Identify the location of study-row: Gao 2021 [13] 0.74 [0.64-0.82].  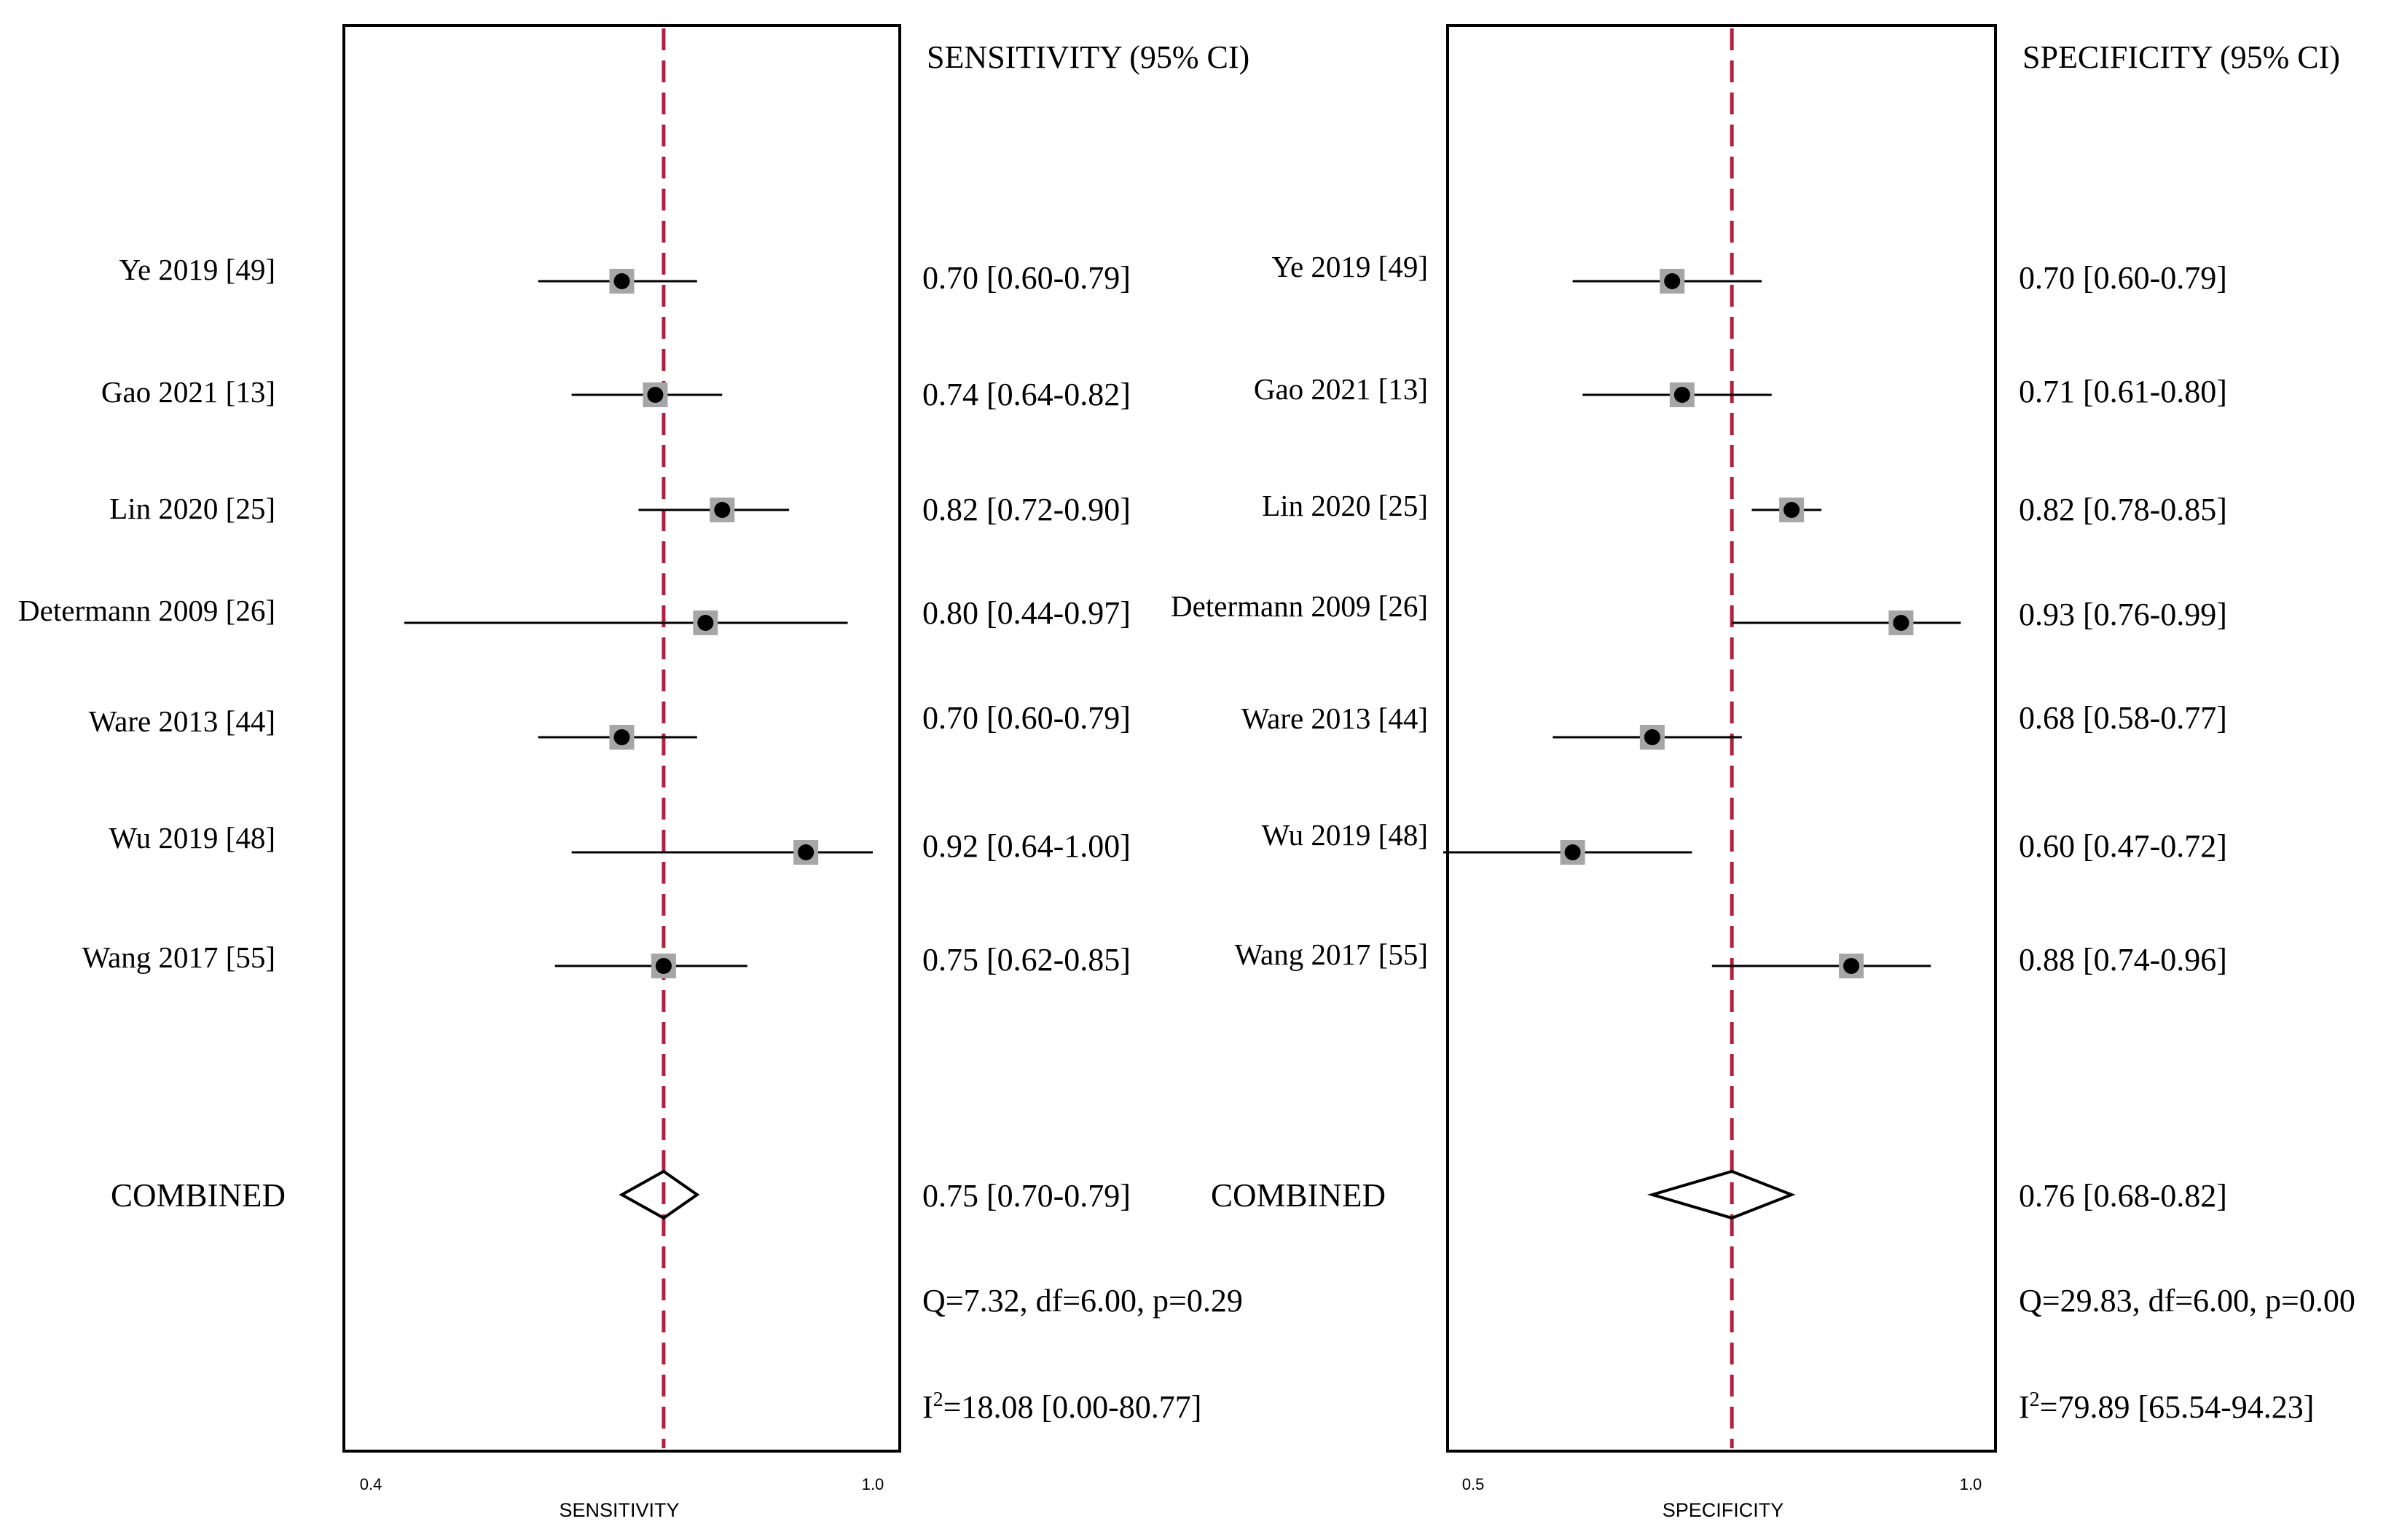
(616, 393).